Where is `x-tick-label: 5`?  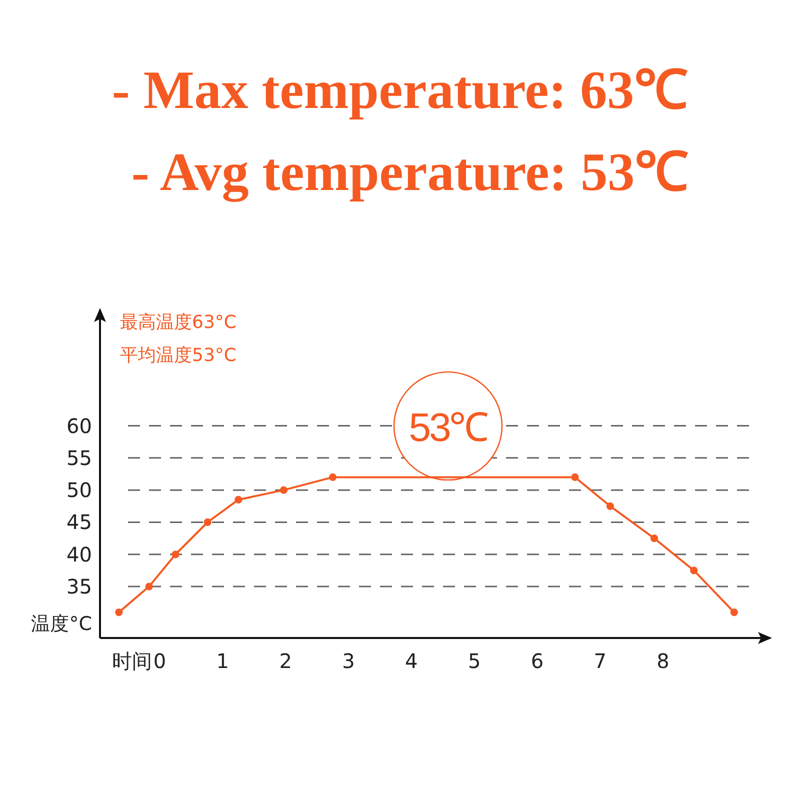 x-tick-label: 5 is located at coordinates (474, 661).